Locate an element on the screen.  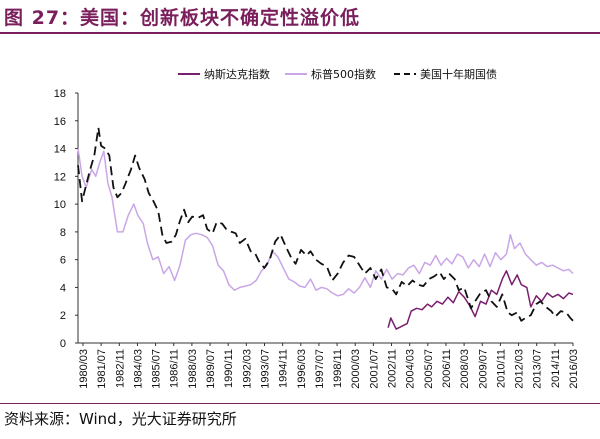
x-tick-label: 1985/07 is located at coordinates (157, 369).